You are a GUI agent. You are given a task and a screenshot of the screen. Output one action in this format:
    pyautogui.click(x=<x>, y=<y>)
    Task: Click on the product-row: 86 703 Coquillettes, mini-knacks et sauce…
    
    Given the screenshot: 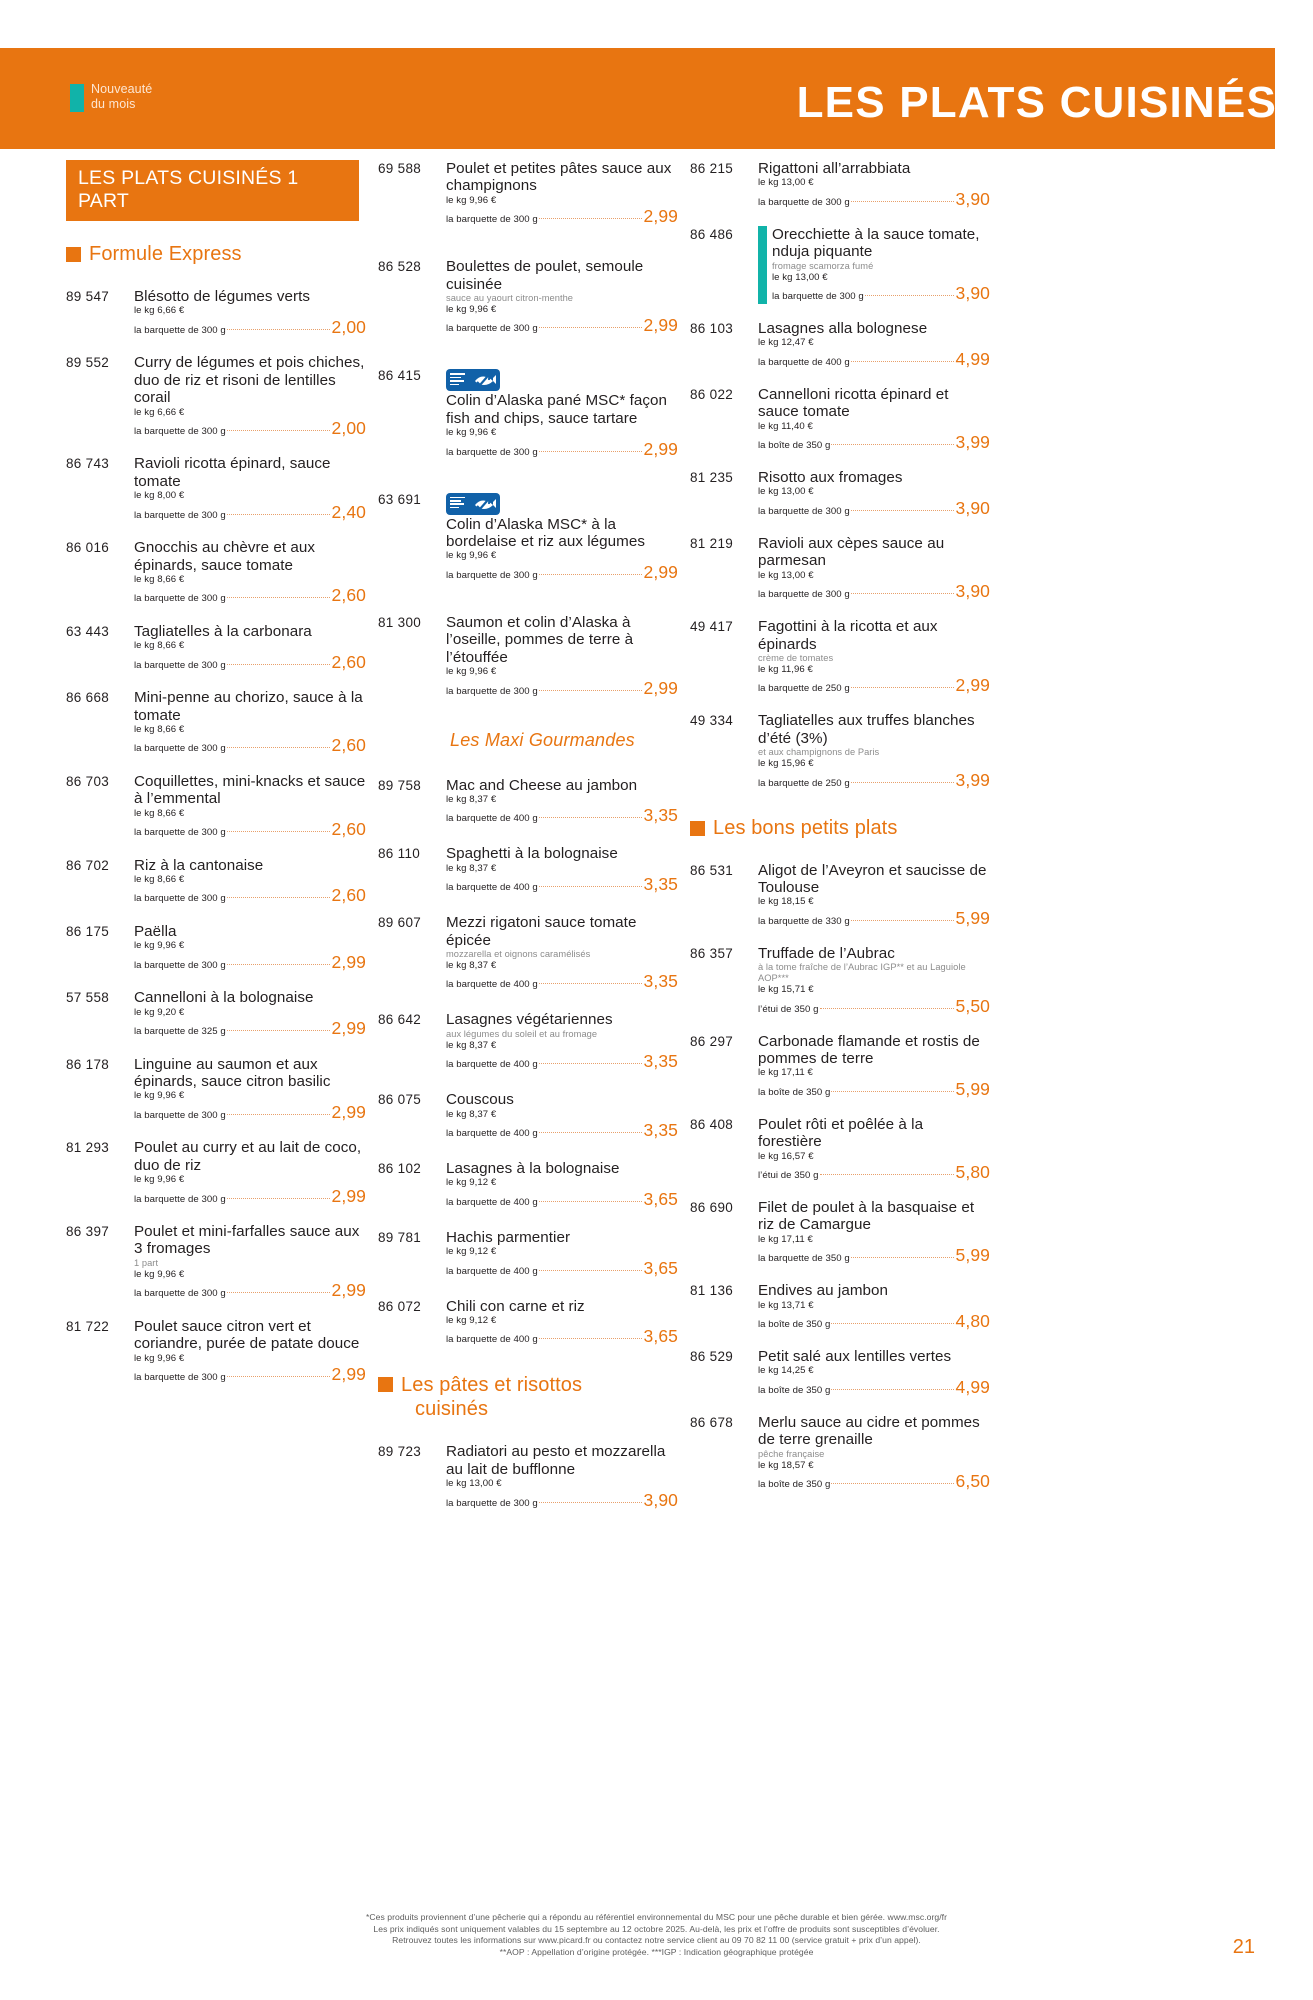 What is the action you would take?
    pyautogui.click(x=216, y=806)
    